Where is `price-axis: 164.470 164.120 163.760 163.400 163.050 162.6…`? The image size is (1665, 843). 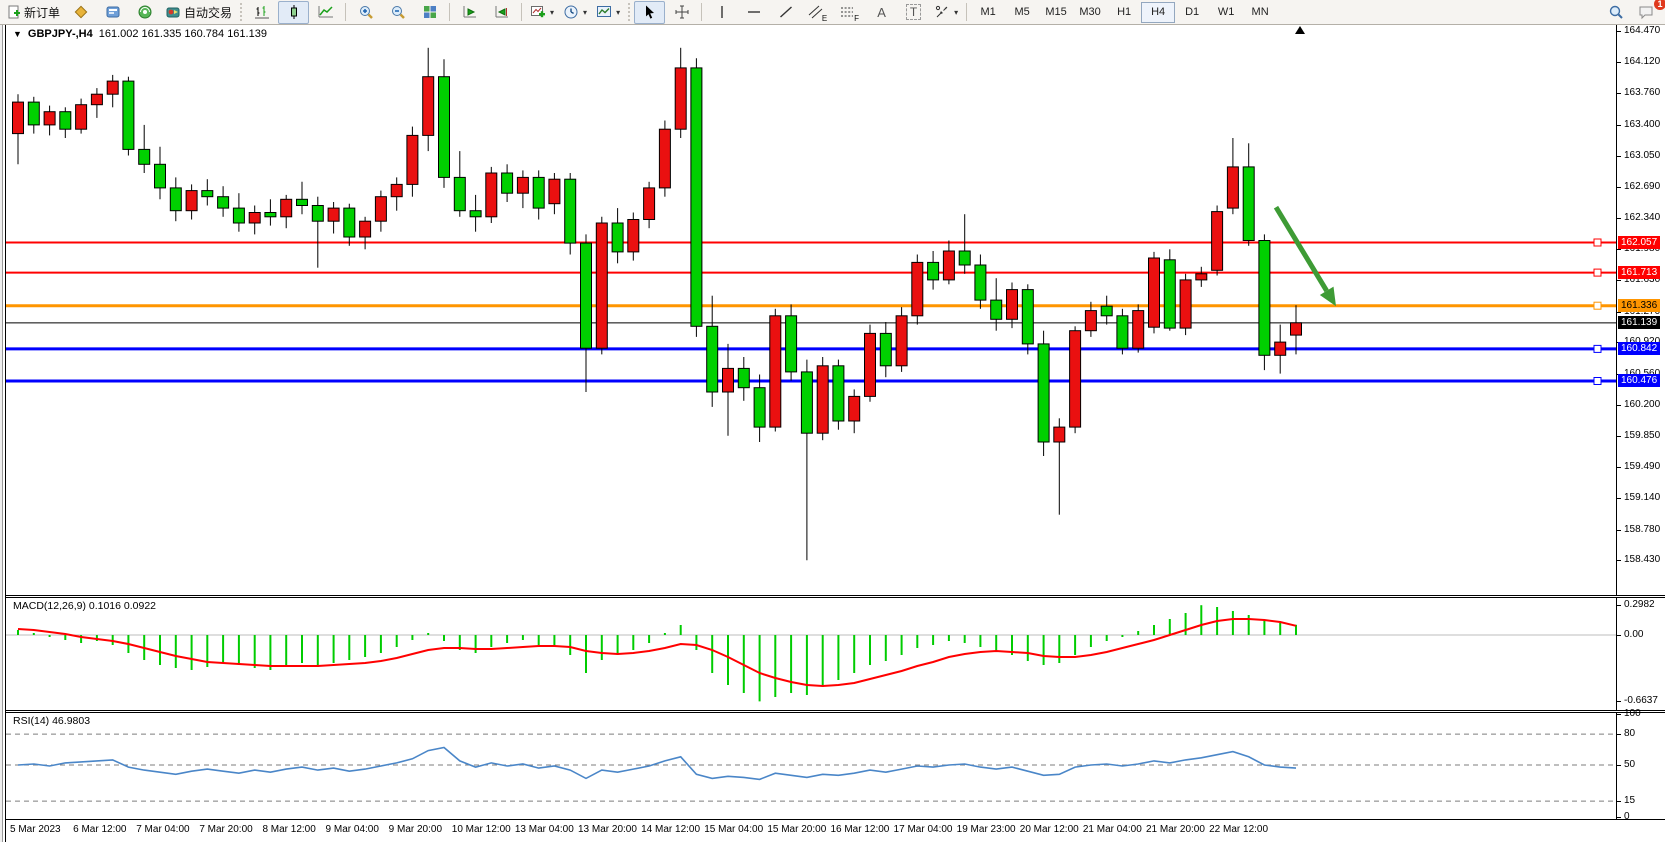 price-axis: 164.470 164.120 163.760 163.400 163.050 162.6… is located at coordinates (1640, 310).